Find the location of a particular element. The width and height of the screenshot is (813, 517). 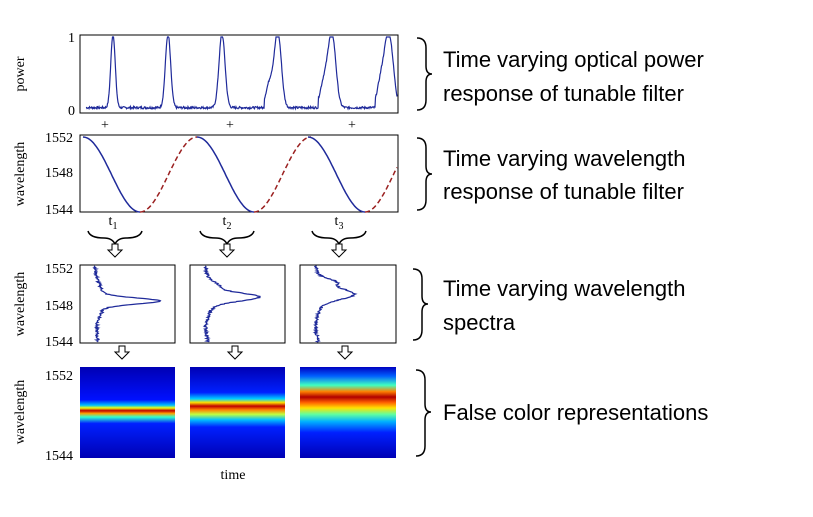

time-sub: 2 is located at coordinates (228, 226).